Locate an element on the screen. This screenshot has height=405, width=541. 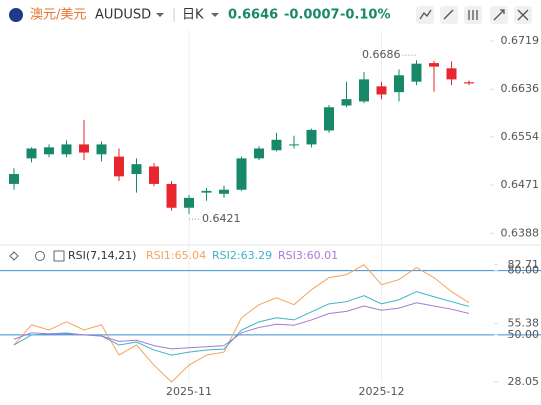
y-tick-label: 82.71 is located at coordinates (524, 264).